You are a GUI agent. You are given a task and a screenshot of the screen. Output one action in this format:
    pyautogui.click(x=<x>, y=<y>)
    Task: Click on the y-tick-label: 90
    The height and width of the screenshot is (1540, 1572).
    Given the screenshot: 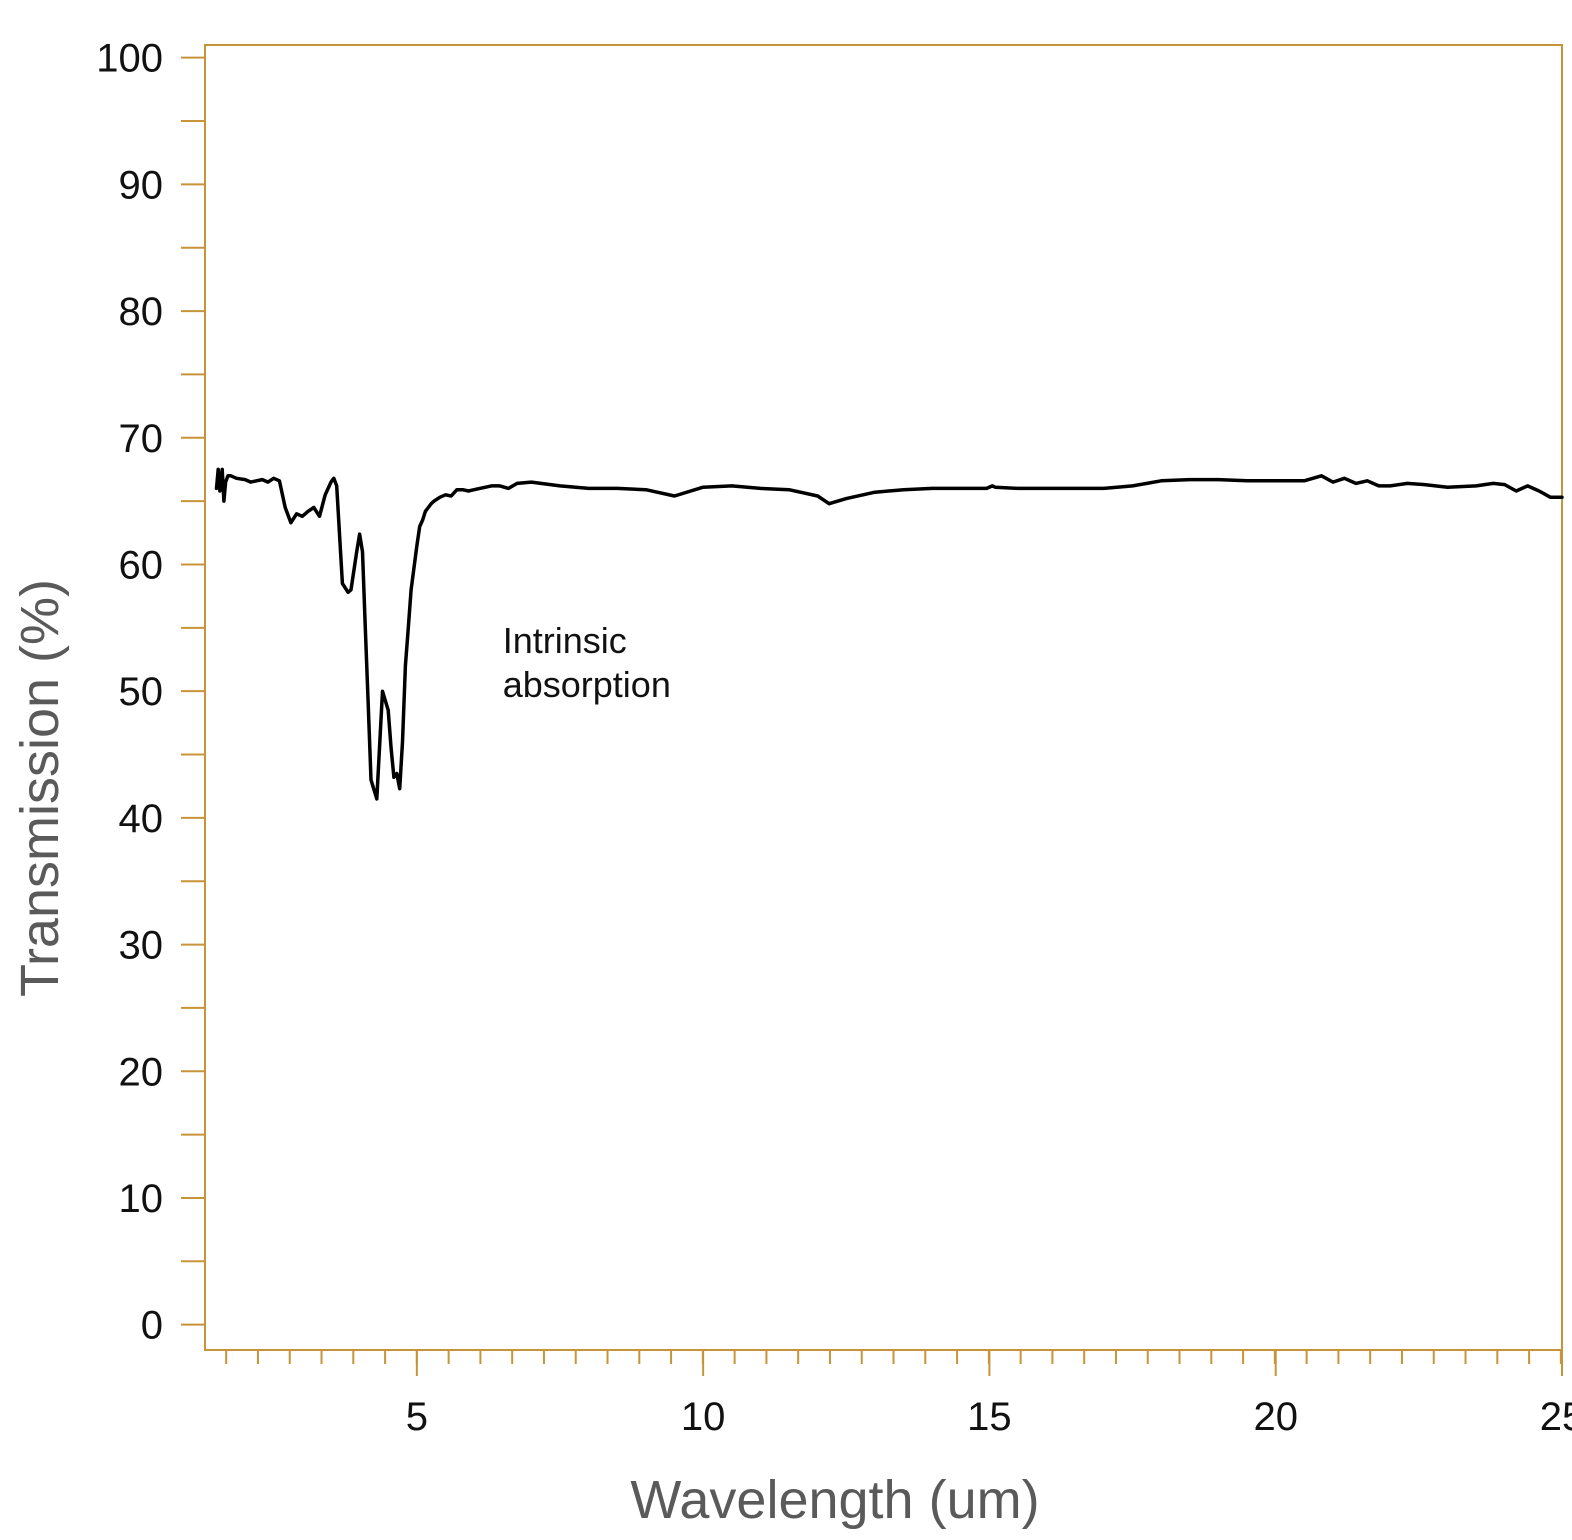 What is the action you would take?
    pyautogui.click(x=141, y=185)
    